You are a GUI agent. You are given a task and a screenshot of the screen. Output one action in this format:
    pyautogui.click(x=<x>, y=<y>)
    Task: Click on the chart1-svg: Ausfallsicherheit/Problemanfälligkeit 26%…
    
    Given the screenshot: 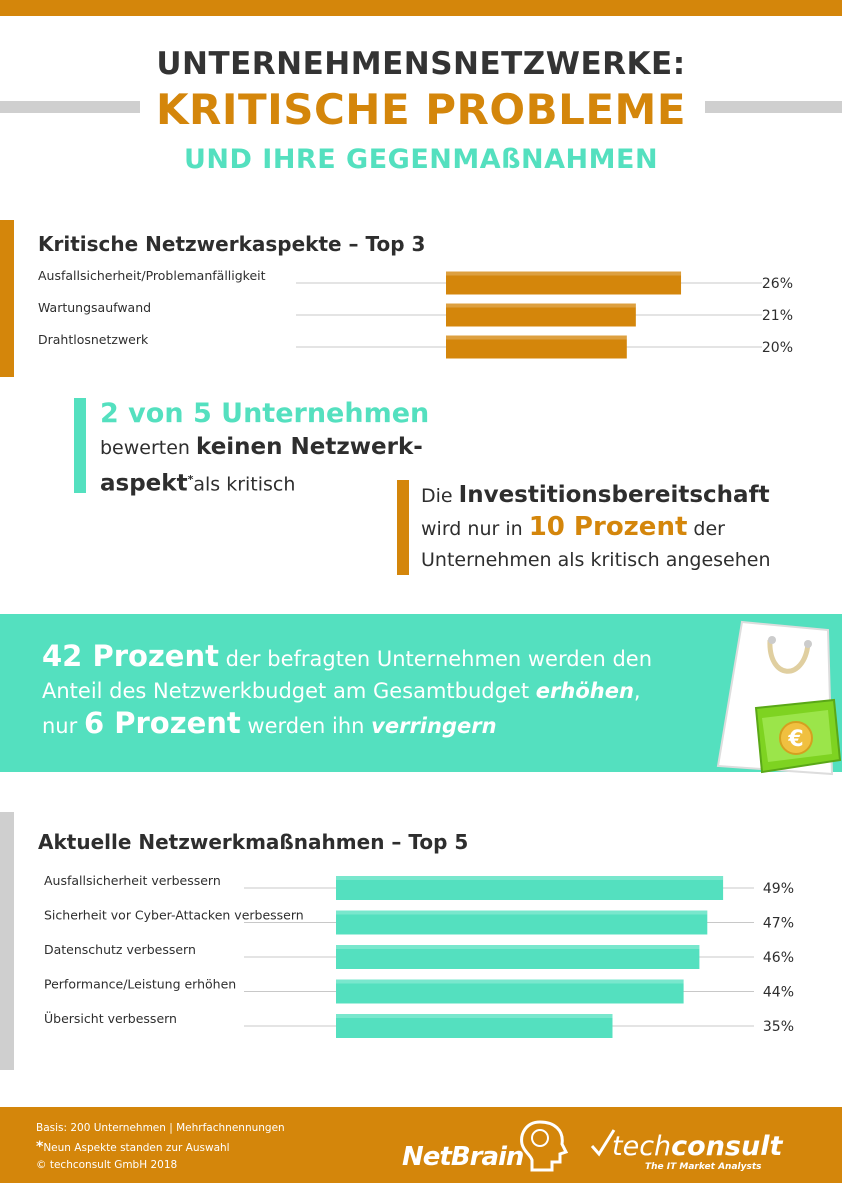 What is the action you would take?
    pyautogui.click(x=415, y=313)
    